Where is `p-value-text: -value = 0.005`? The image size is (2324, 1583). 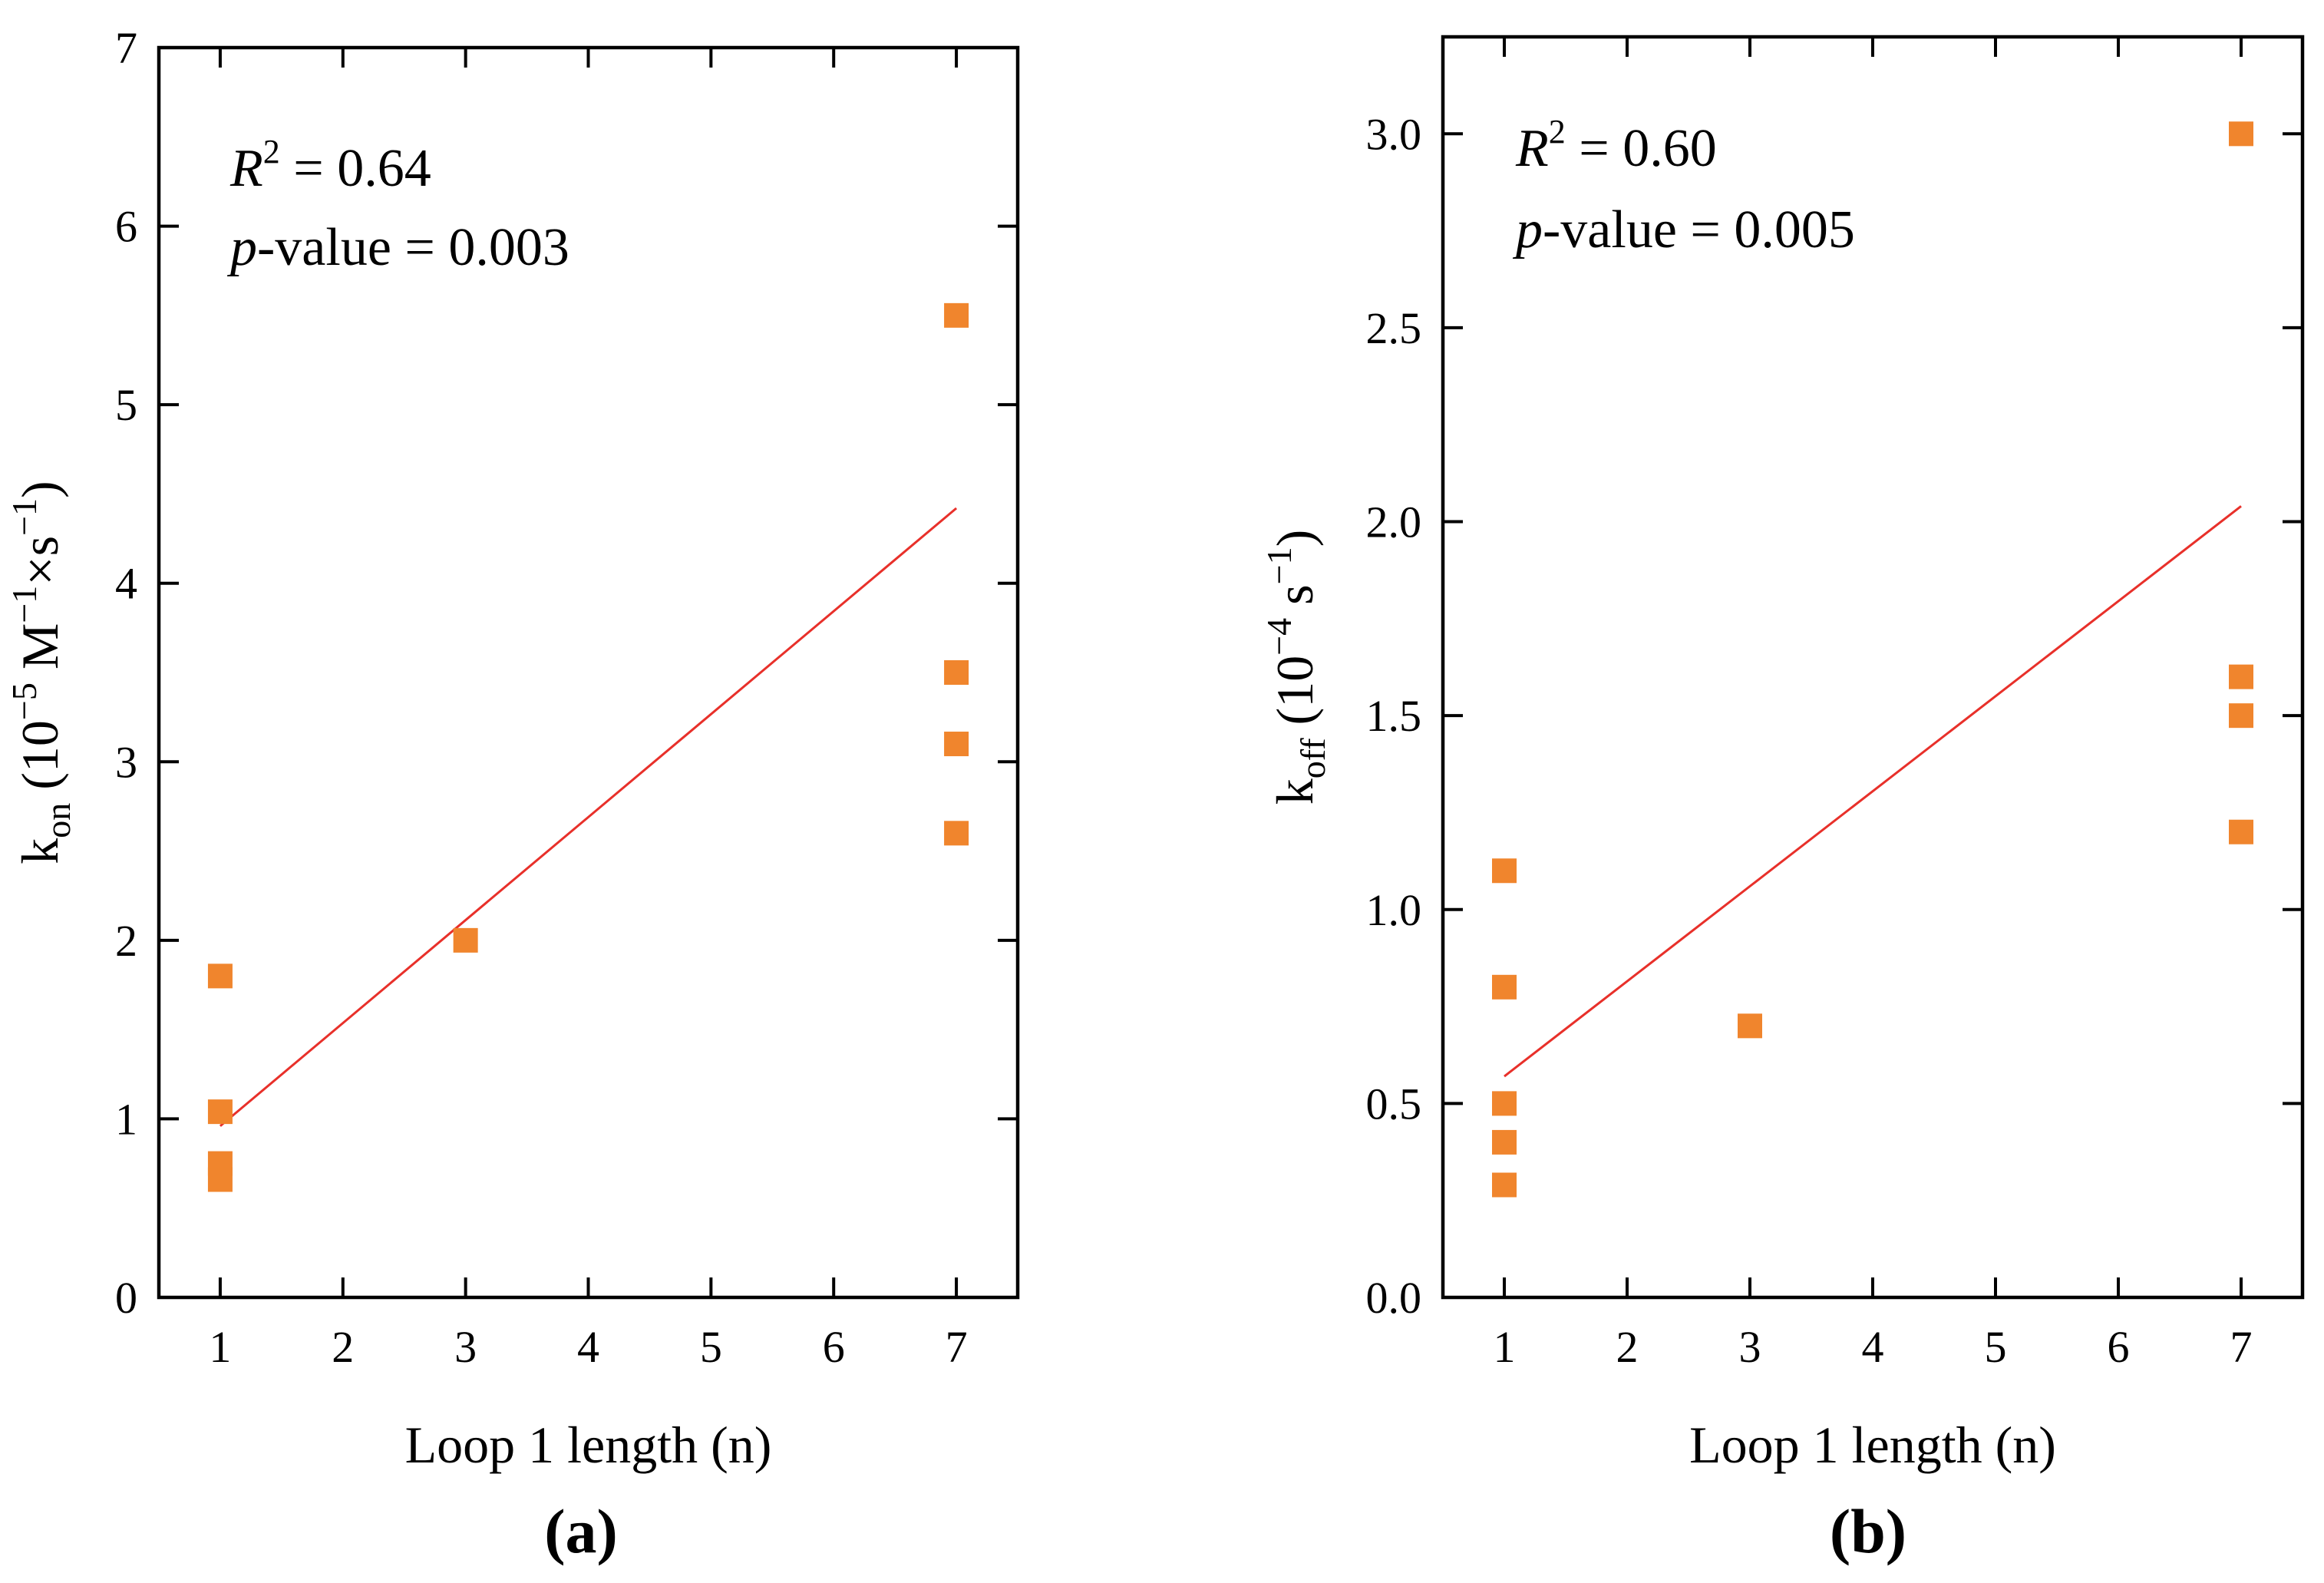 p-value-text: -value = 0.005 is located at coordinates (1699, 229).